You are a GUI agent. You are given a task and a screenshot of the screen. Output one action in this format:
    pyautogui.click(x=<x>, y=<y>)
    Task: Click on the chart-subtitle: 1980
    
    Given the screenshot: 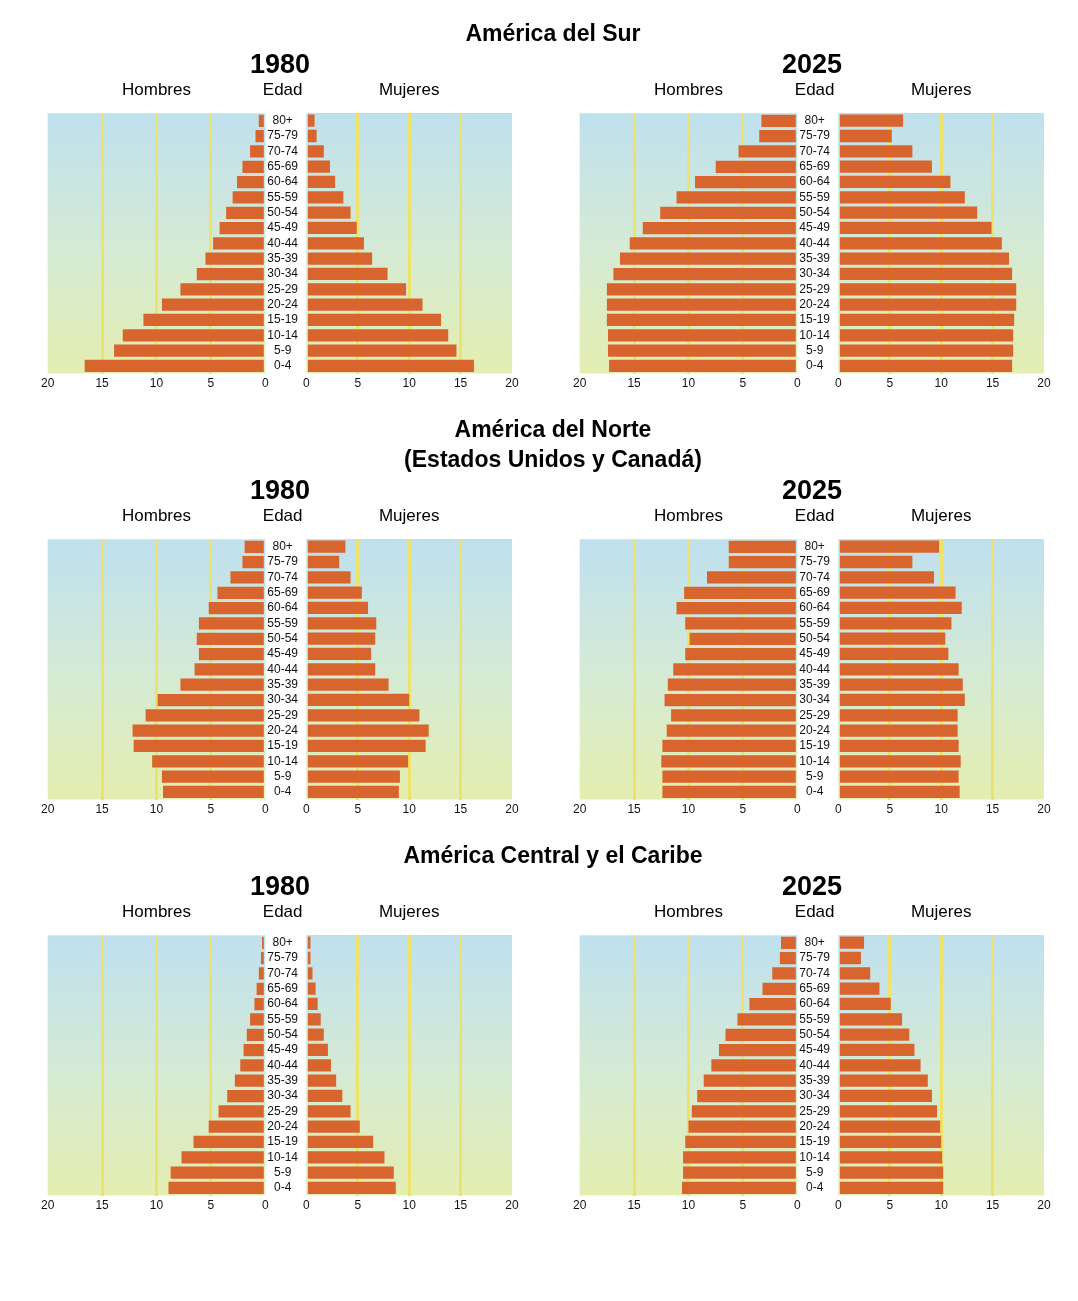 What is the action you would take?
    pyautogui.click(x=280, y=64)
    